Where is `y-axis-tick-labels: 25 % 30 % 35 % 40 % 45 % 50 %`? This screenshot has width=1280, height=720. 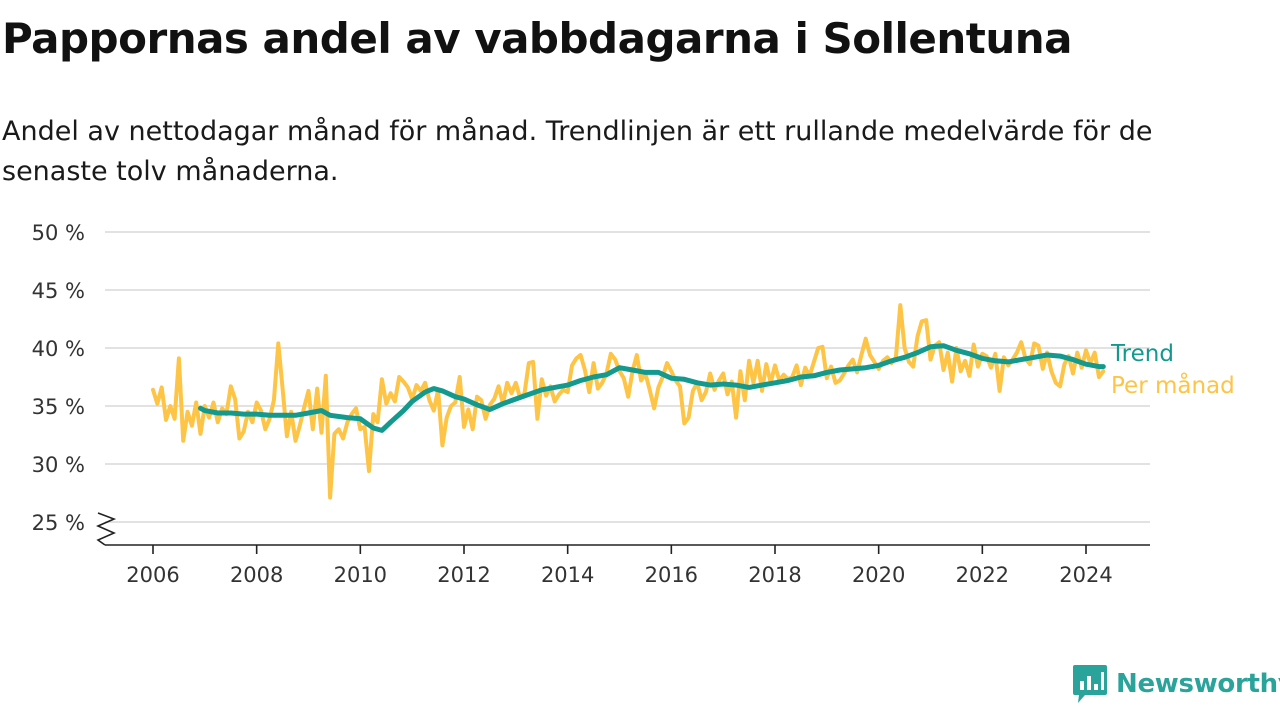
y-axis-tick-labels: 25 % 30 % 35 % 40 % 45 % 50 % is located at coordinates (58, 378).